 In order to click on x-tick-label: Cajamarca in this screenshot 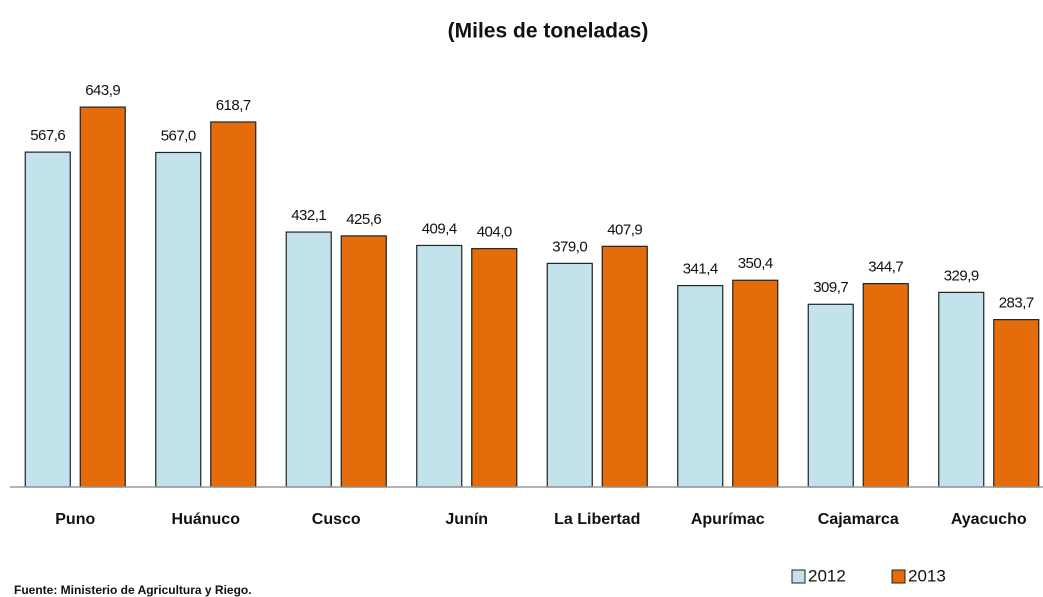, I will do `click(858, 519)`.